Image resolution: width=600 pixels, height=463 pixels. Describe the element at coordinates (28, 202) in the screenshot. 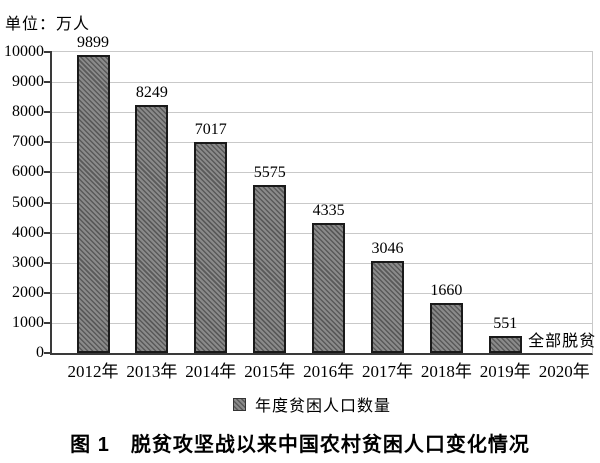

I see `y-axis-label-5000: 5000` at that location.